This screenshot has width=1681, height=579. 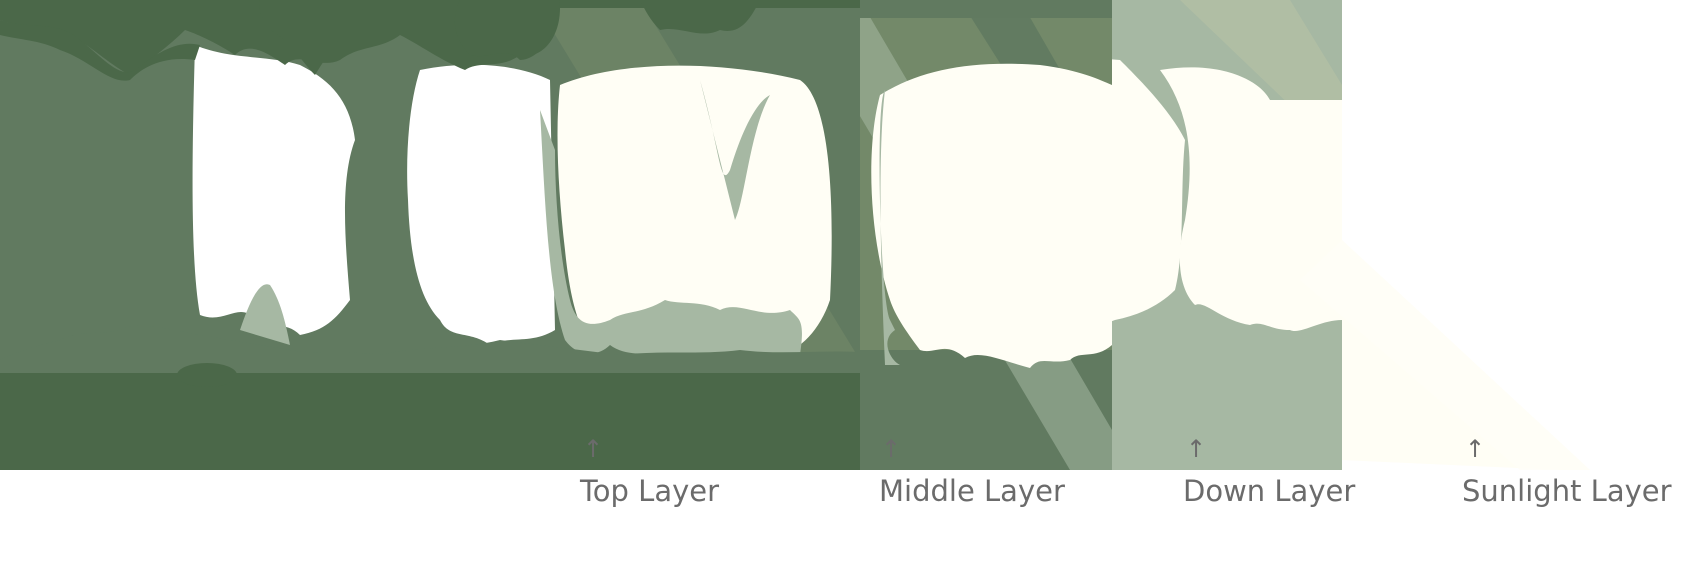 I want to click on middle-layer-label: Middle Layer, so click(x=972, y=491).